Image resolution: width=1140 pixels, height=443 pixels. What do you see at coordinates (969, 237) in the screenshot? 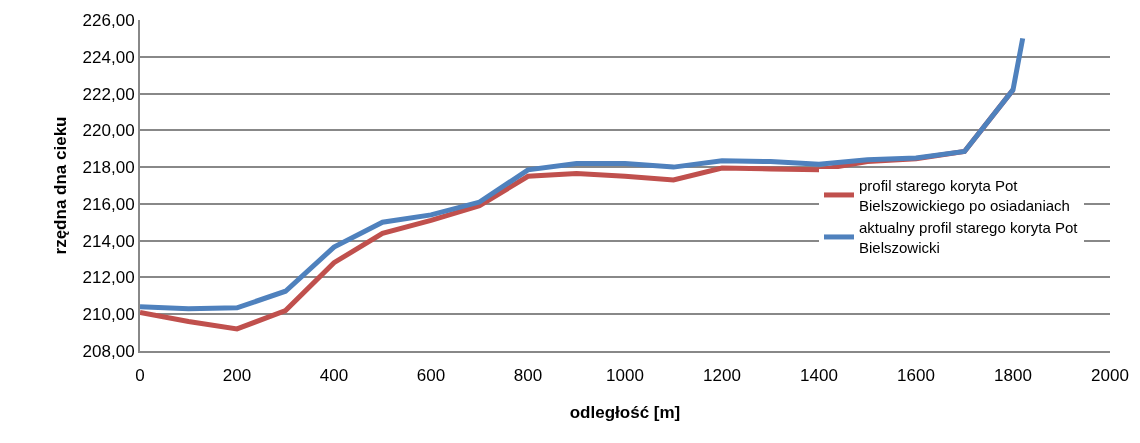
I see `legend-label: aktualny profil starego koryta Pot Bielszowicki` at bounding box center [969, 237].